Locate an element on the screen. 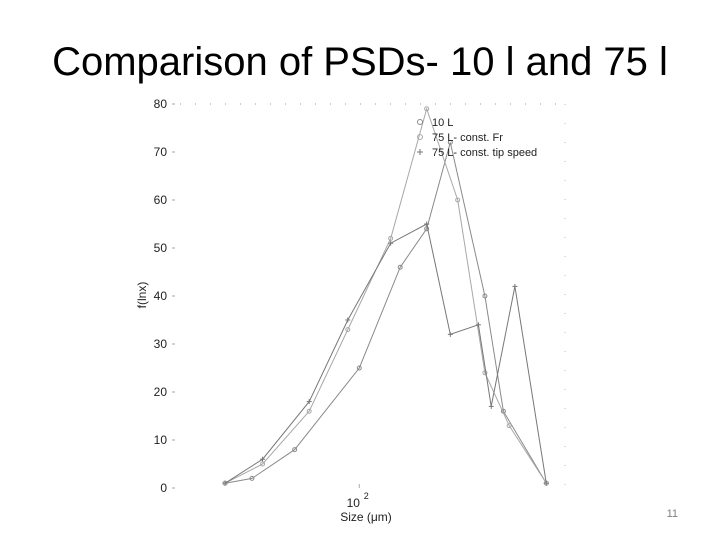  x-tick-label: 10 is located at coordinates (354, 503).